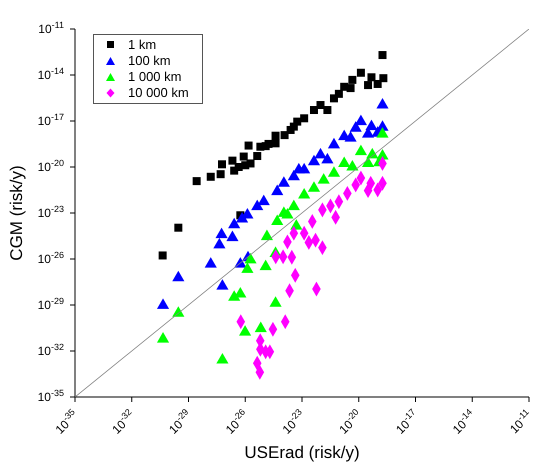  What do you see at coordinates (51, 258) in the screenshot?
I see `y-tick-label: 10$^{-26}$` at bounding box center [51, 258].